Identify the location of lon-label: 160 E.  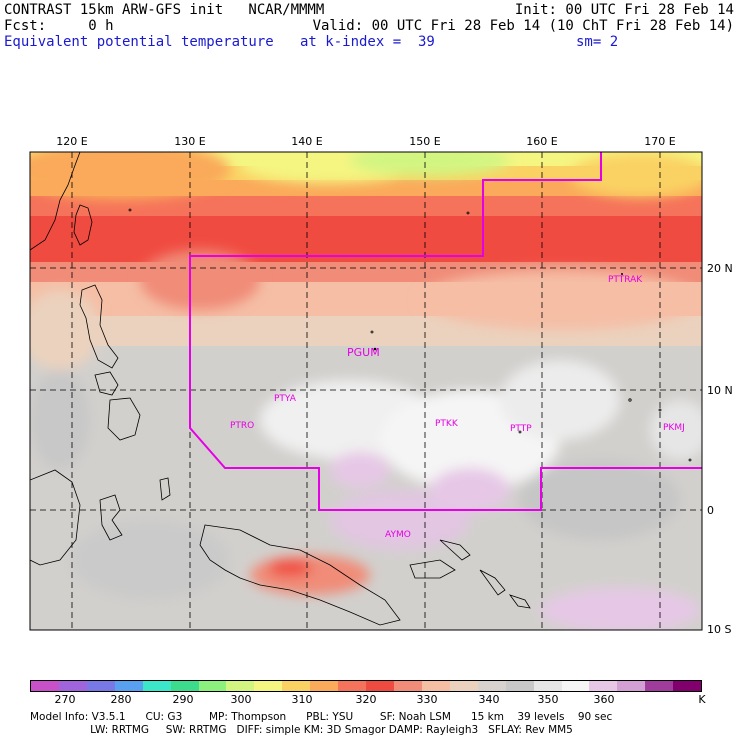
(541, 141).